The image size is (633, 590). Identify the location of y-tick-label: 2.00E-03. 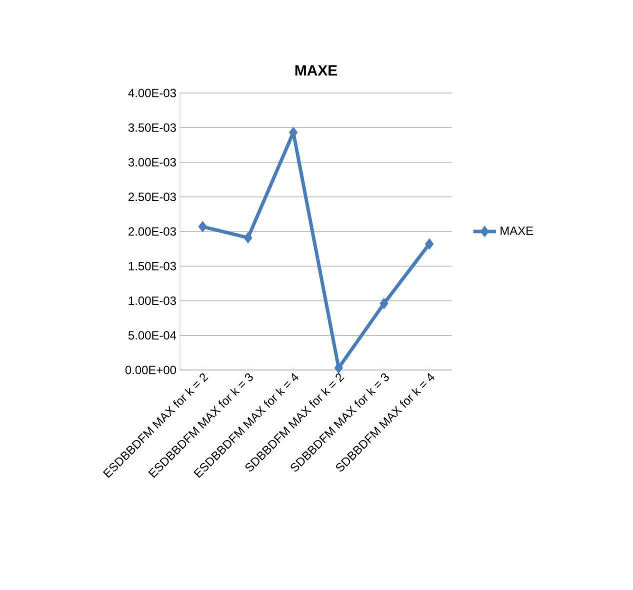
(152, 231).